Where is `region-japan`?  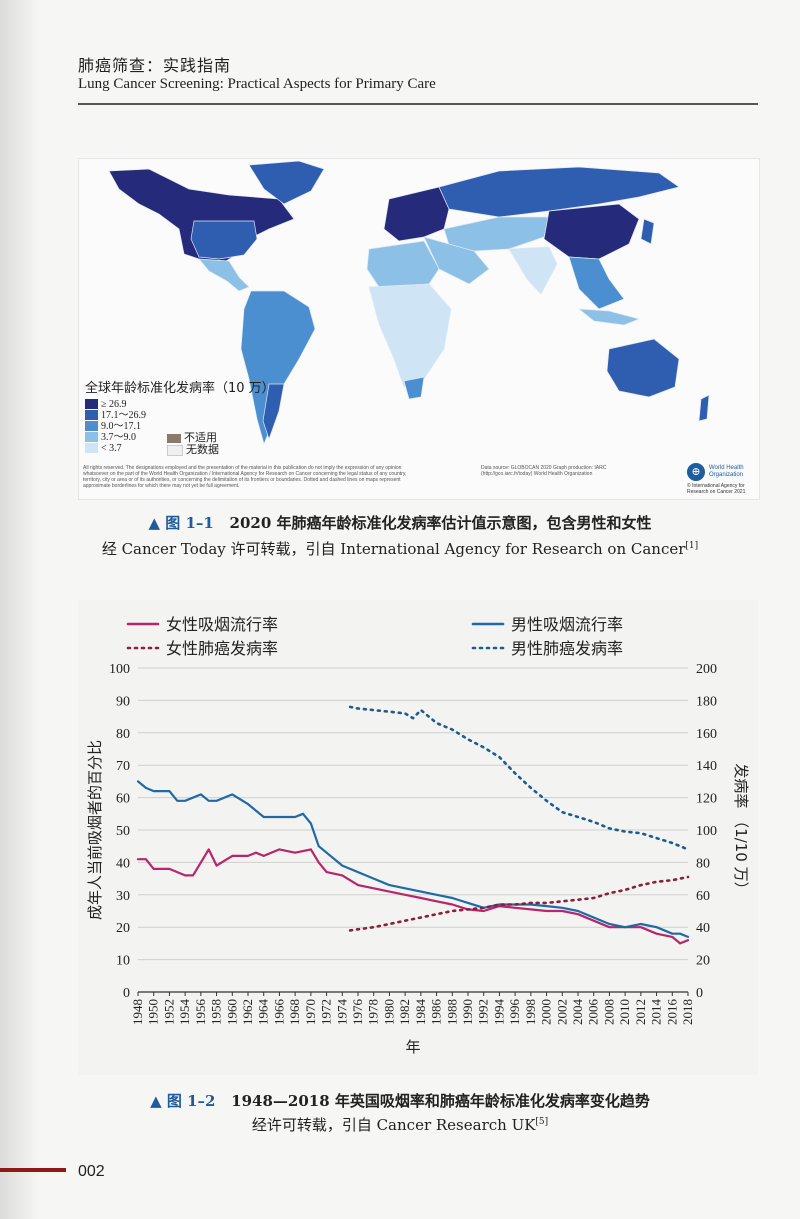
region-japan is located at coordinates (647, 231).